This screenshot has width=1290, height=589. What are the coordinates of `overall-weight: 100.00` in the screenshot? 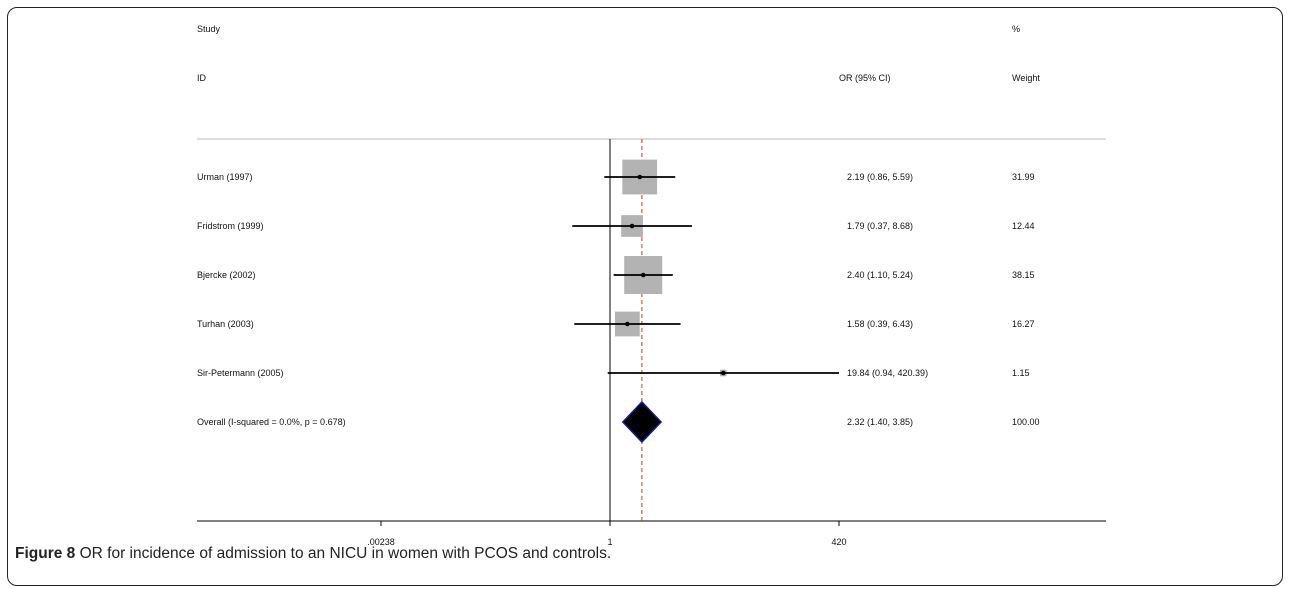 It's located at (1026, 422).